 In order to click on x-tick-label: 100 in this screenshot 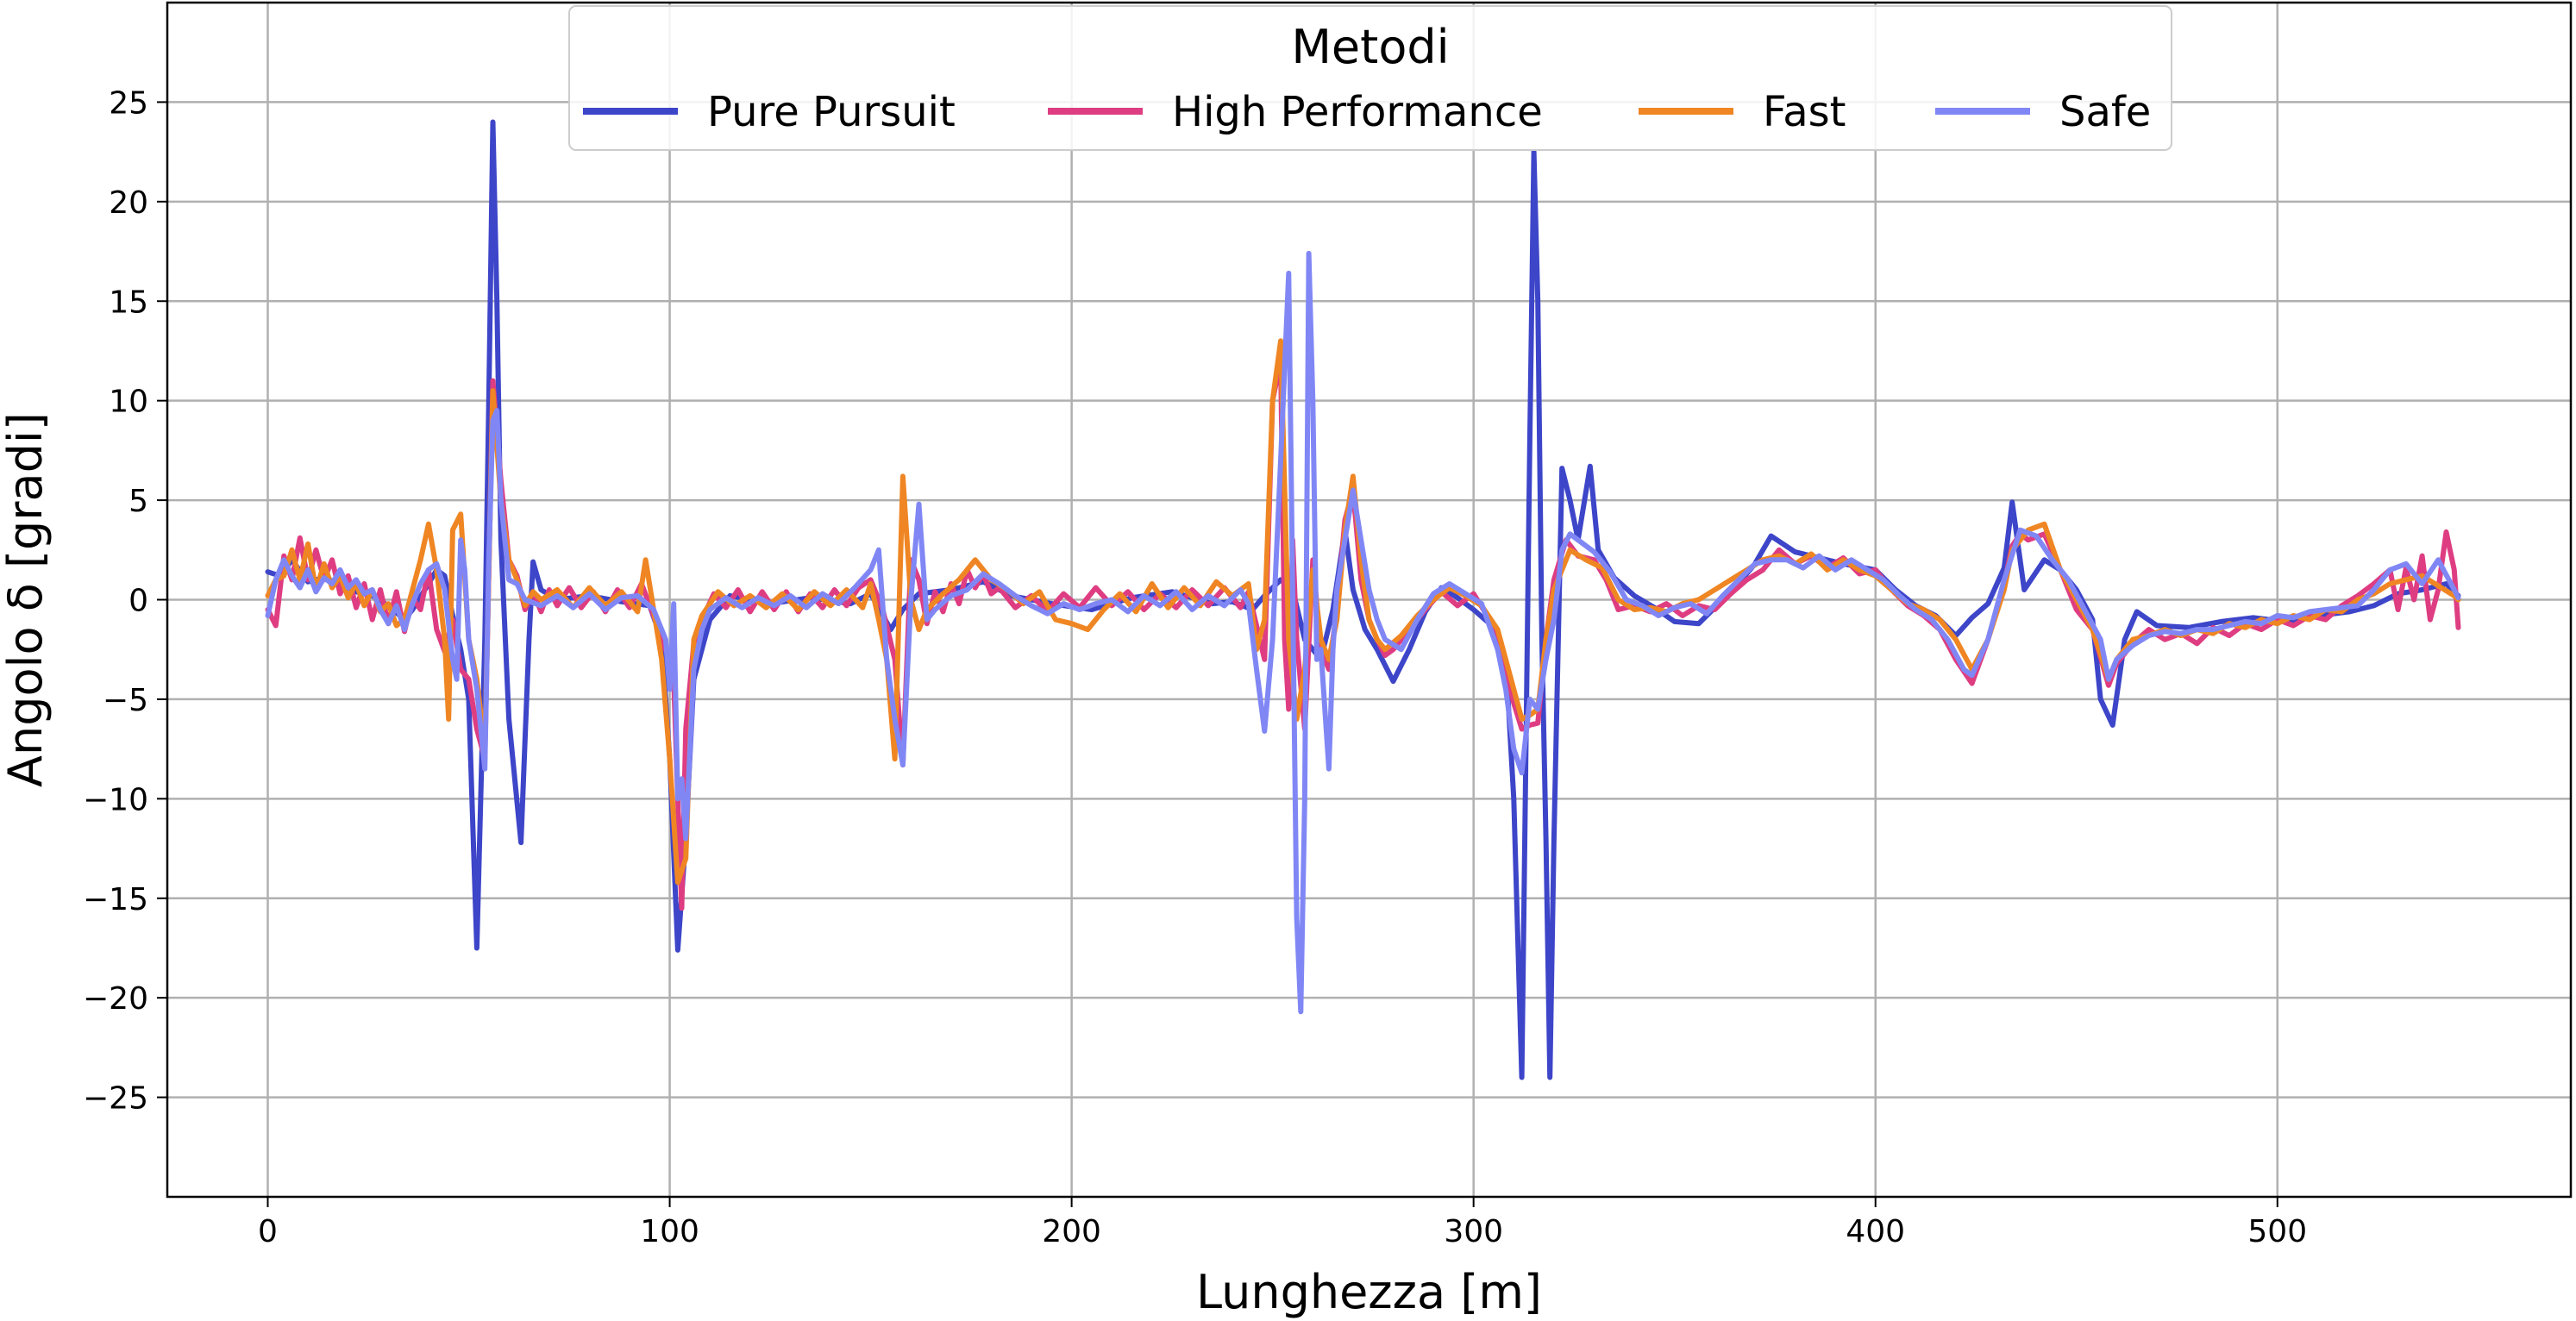, I will do `click(669, 1231)`.